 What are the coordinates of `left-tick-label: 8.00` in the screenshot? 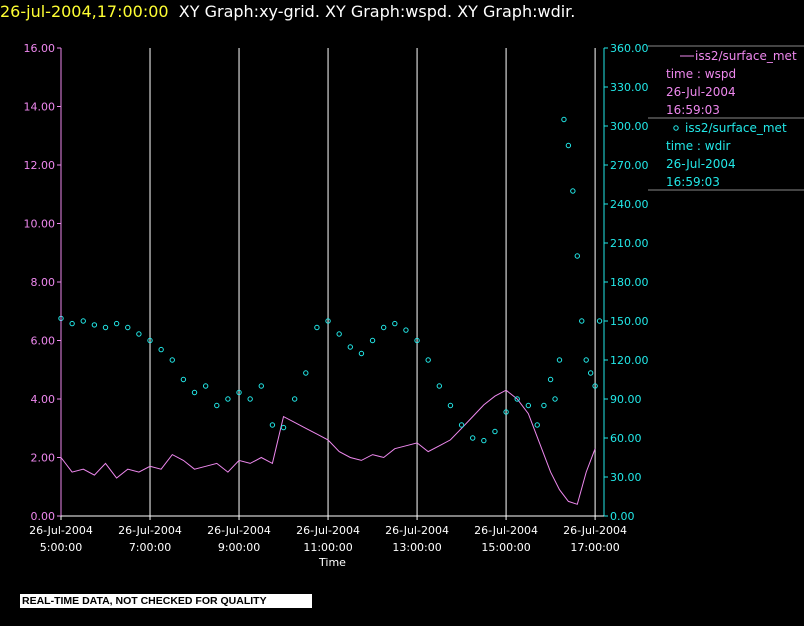 It's located at (43, 282).